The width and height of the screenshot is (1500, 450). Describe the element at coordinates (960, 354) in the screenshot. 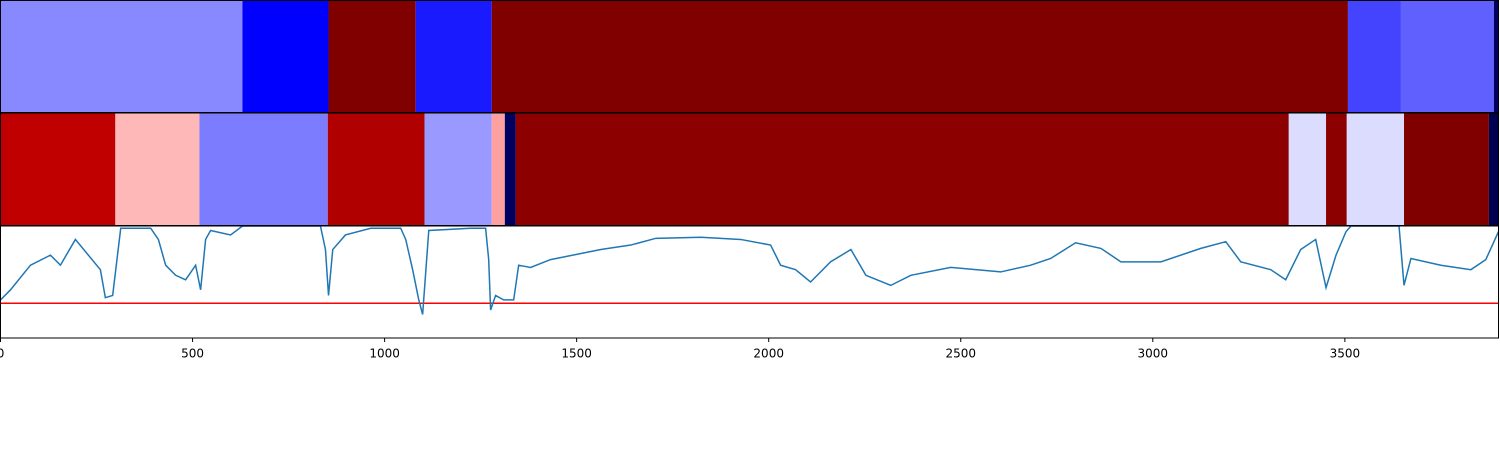

I see `x-tick-label: 2500` at that location.